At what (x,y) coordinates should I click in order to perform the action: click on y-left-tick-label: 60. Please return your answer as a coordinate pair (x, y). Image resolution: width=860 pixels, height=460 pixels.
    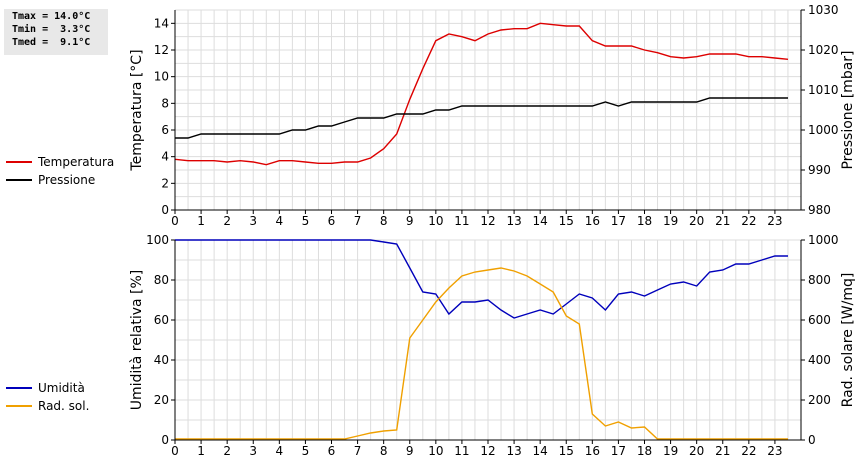
    Looking at the image, I should click on (161, 320).